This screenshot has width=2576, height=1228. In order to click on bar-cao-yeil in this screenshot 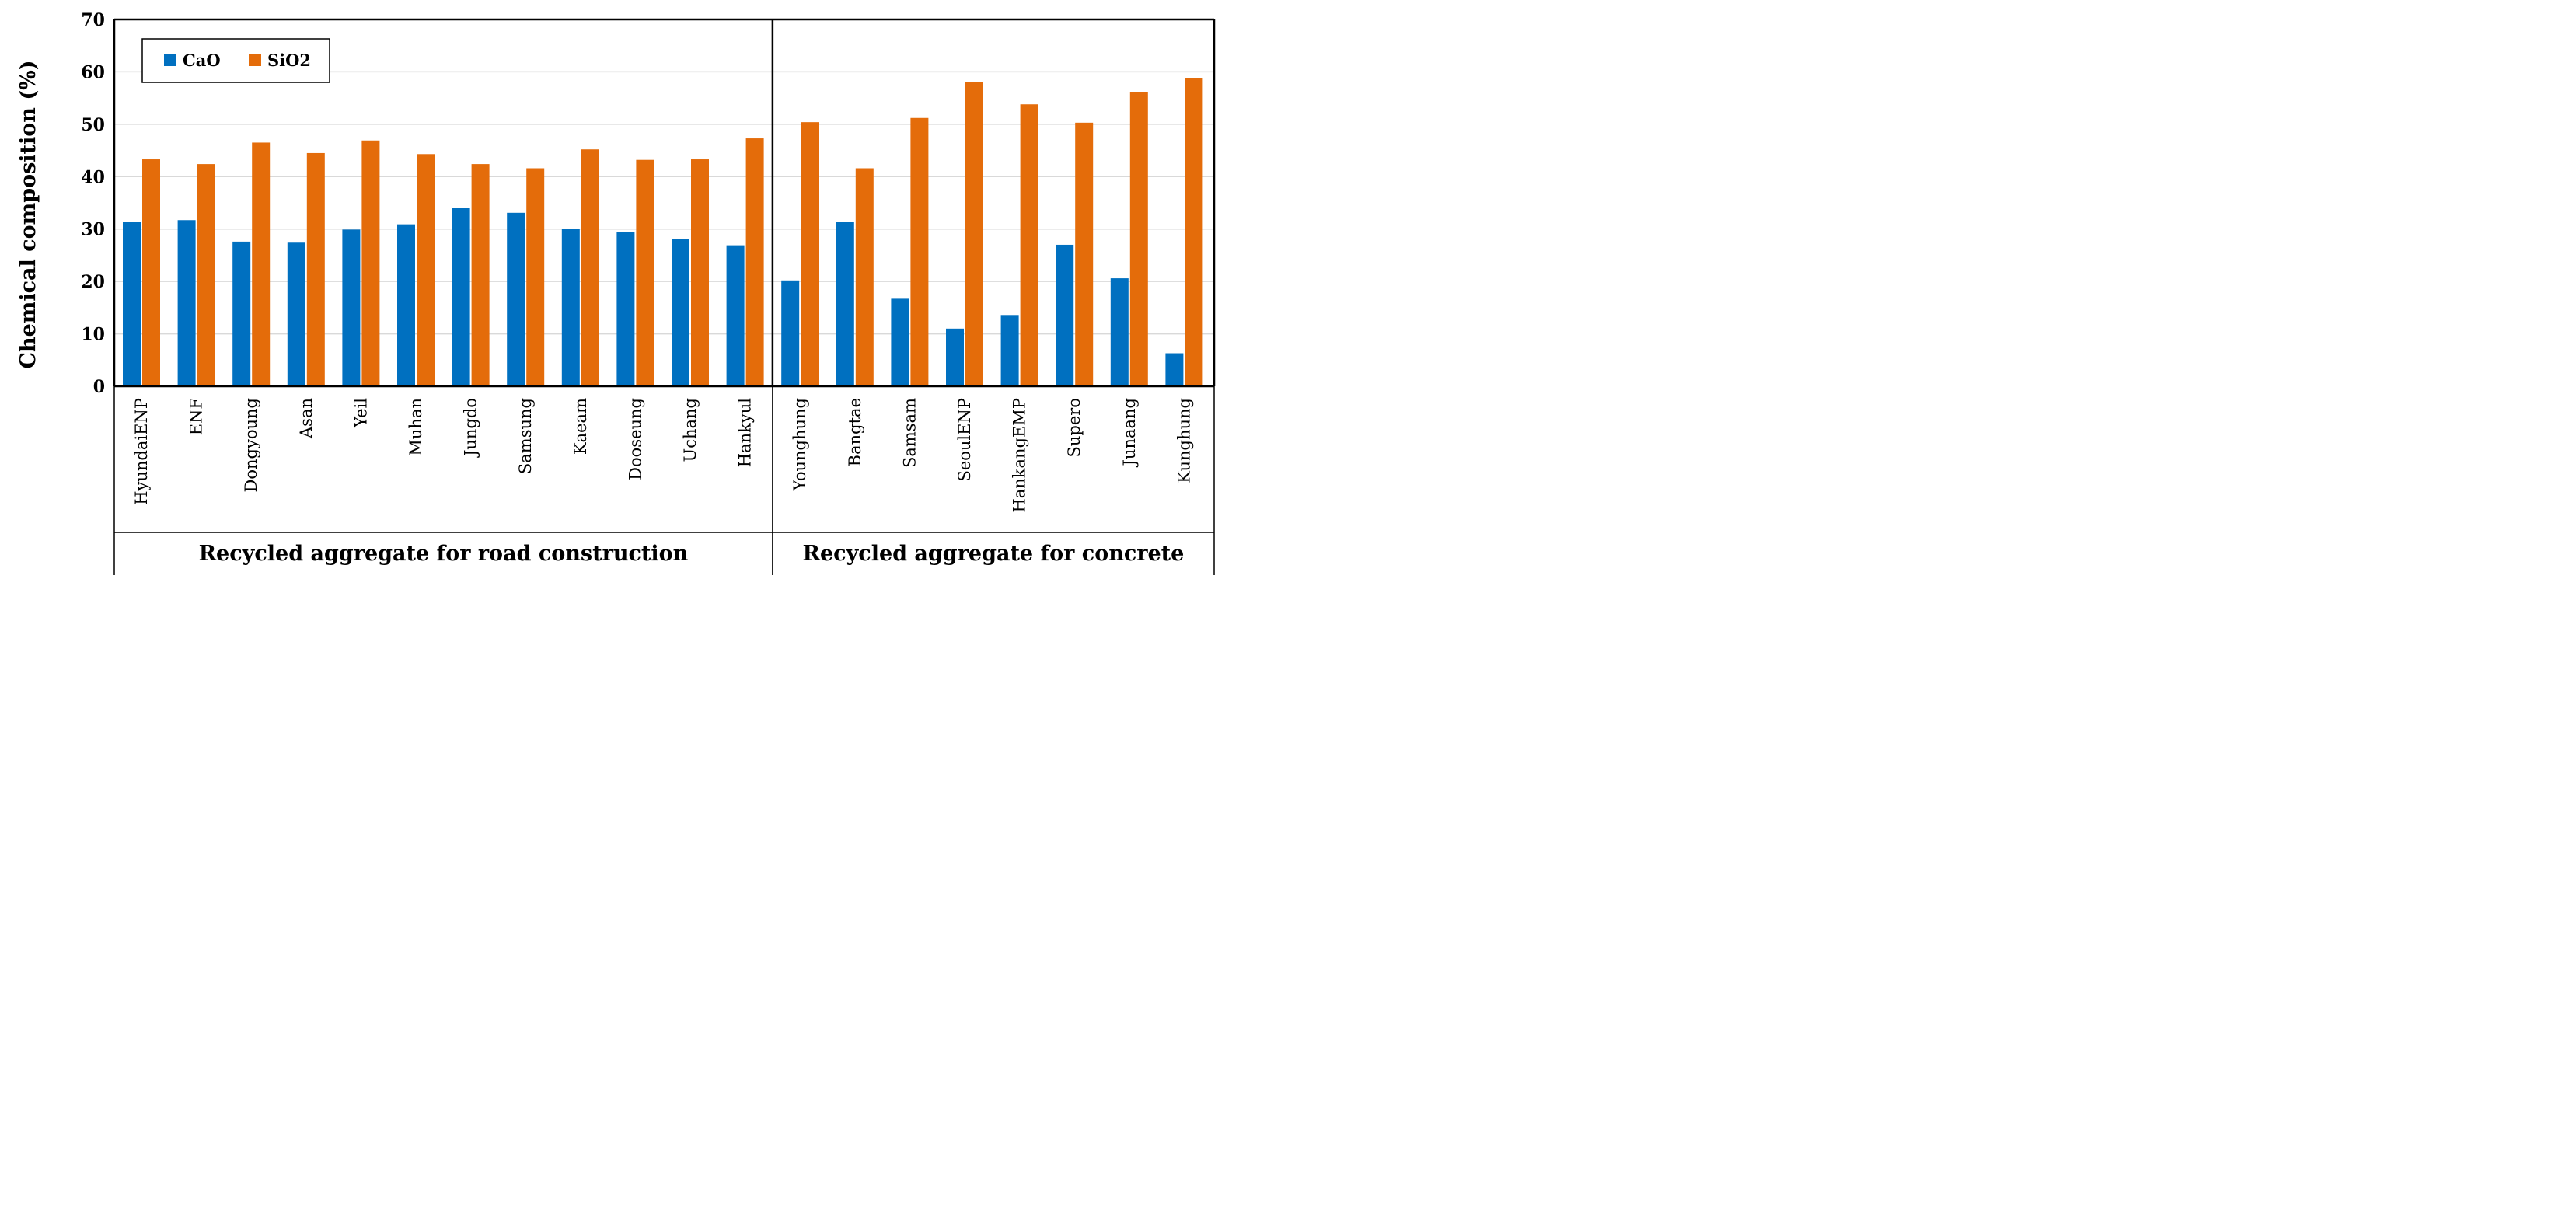, I will do `click(352, 307)`.